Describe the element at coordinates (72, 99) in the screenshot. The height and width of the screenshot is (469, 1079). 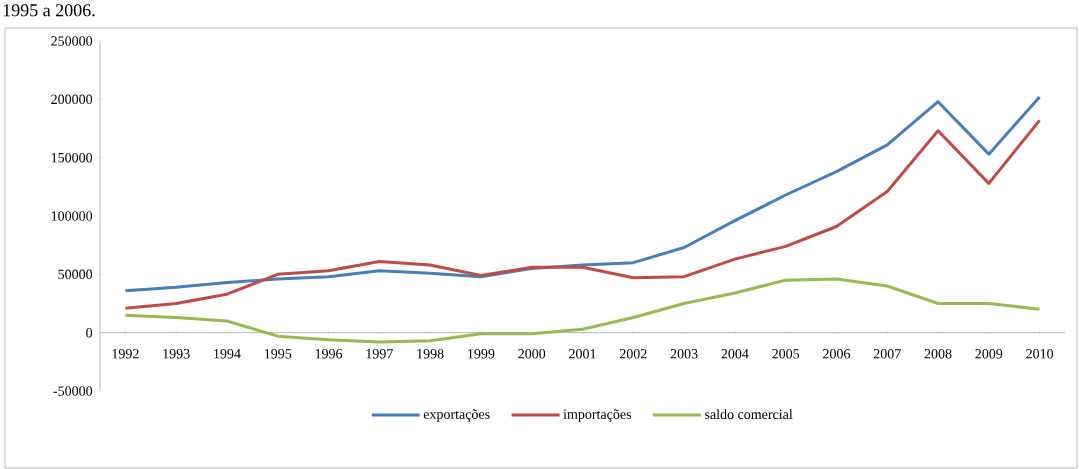
I see `y-tick-label: 200000` at that location.